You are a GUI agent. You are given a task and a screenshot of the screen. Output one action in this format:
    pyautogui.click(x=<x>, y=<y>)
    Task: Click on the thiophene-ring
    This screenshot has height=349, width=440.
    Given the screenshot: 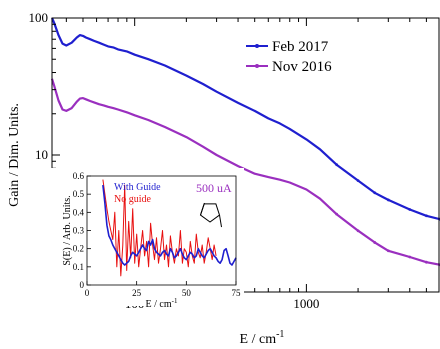 What is the action you would take?
    pyautogui.click(x=210, y=213)
    